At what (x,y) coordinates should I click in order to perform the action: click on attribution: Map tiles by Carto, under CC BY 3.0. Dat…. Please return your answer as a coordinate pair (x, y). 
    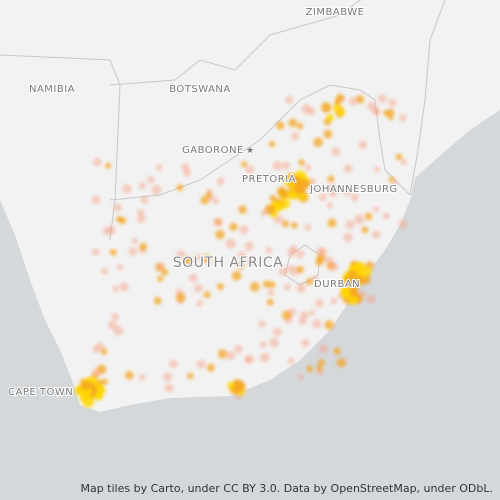
    Looking at the image, I should click on (286, 488).